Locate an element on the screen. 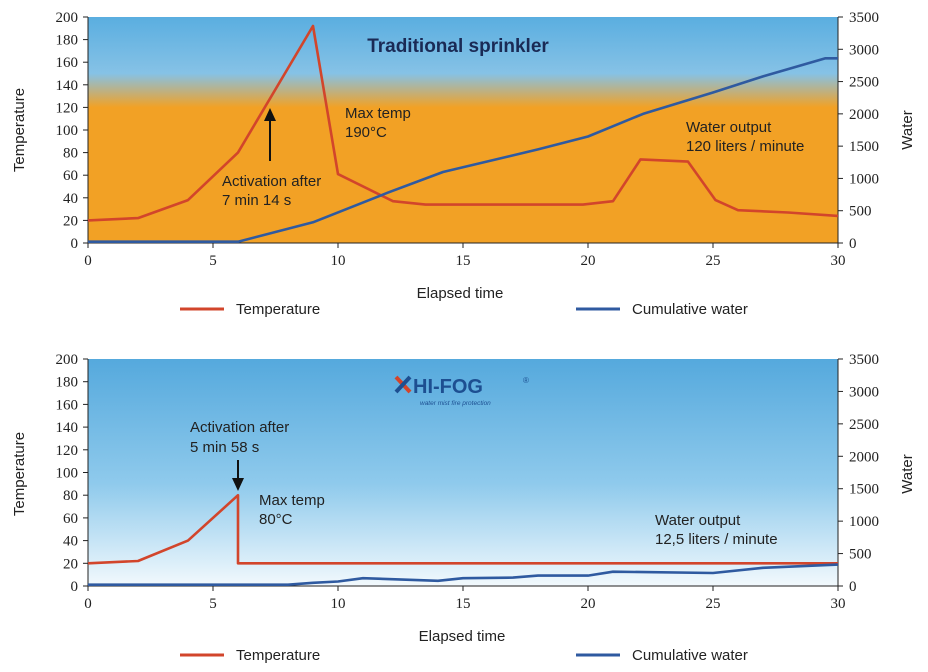  water-output-value: 12,5 liters / minute is located at coordinates (716, 539).